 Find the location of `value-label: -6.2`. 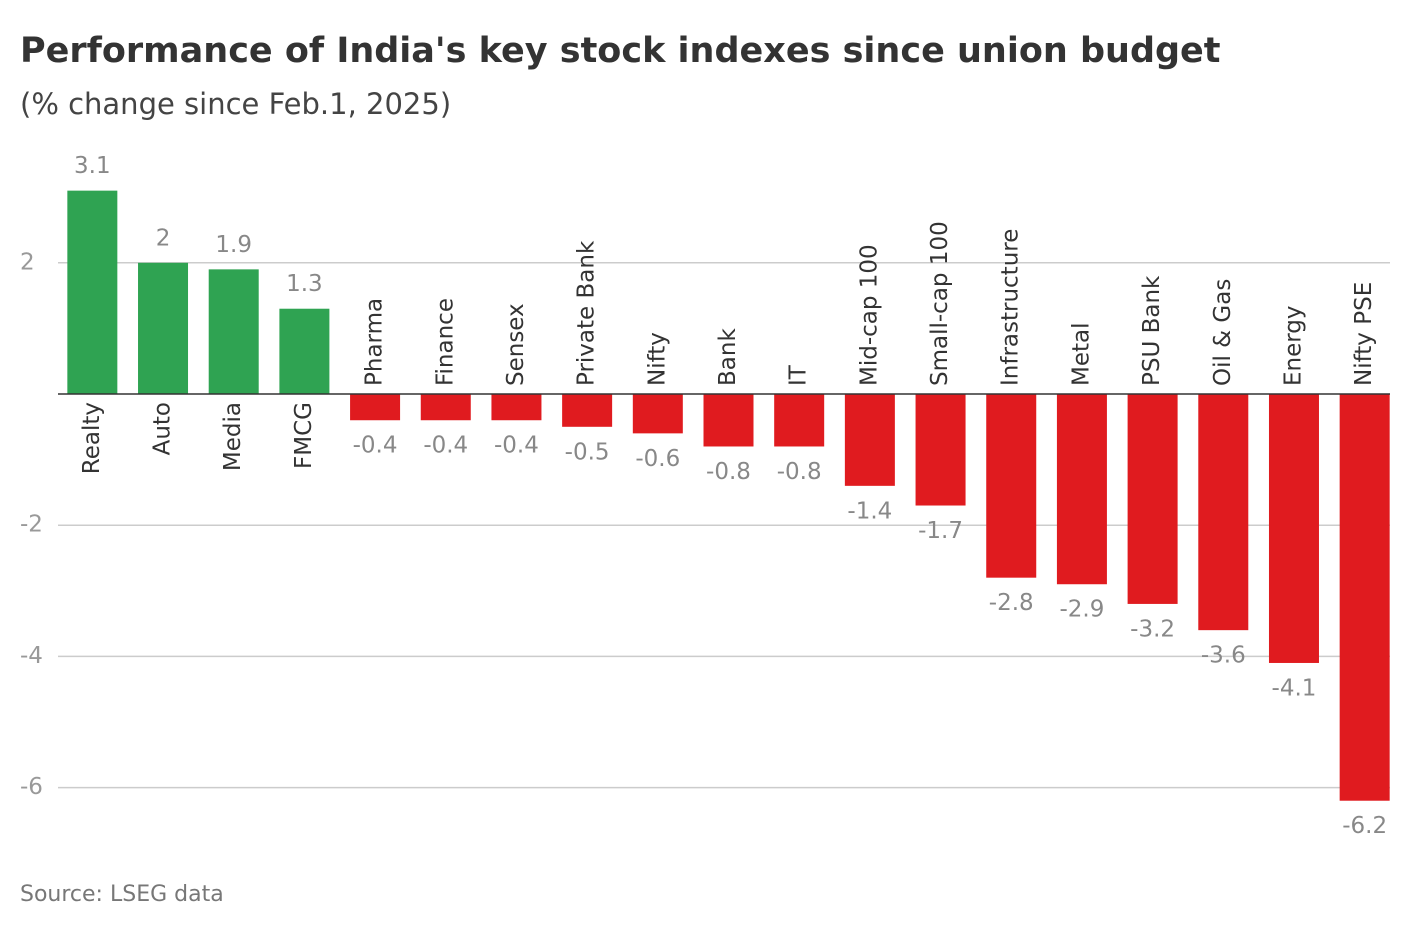

value-label: -6.2 is located at coordinates (1364, 826).